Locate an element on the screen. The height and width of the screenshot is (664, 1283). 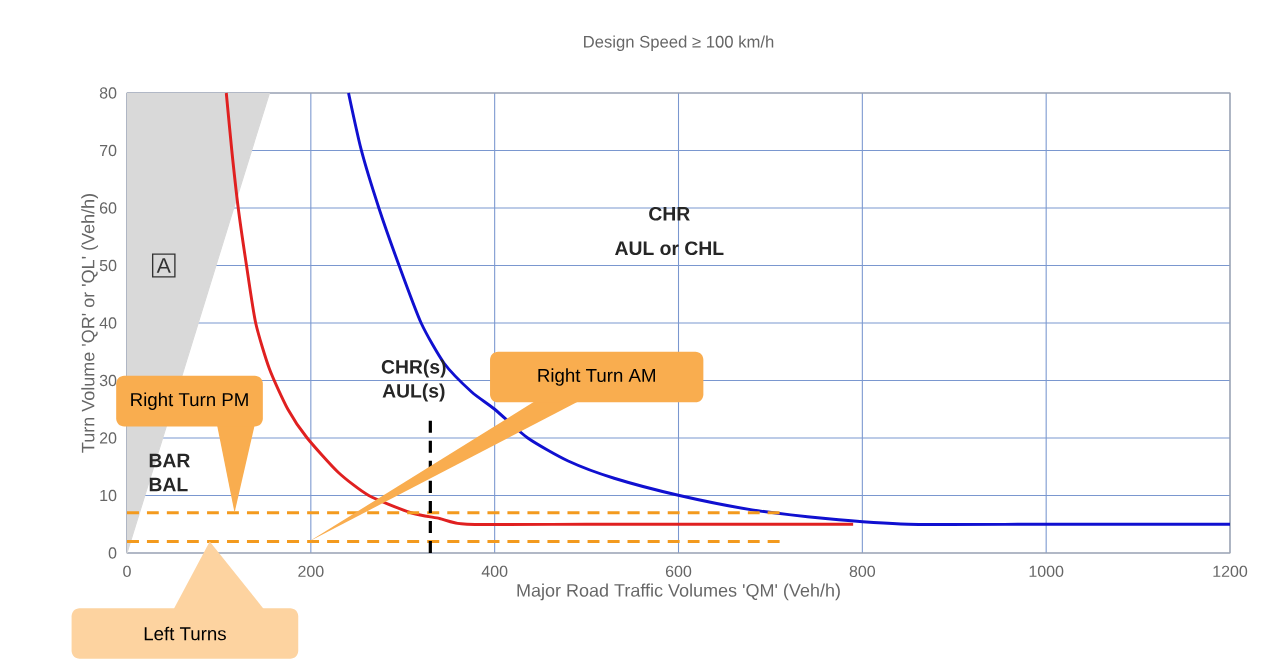
annotation: Right Turn AM is located at coordinates (596, 377).